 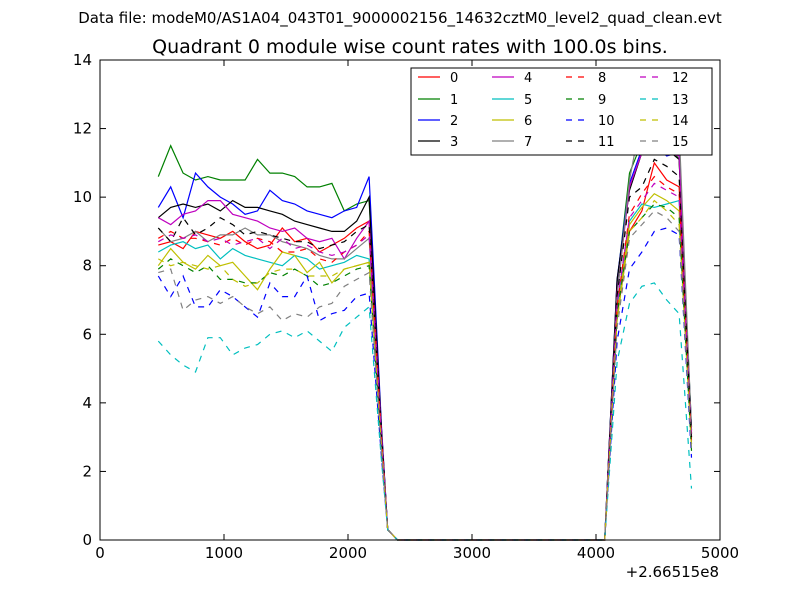 What do you see at coordinates (680, 78) in the screenshot?
I see `legend-label-12: 12` at bounding box center [680, 78].